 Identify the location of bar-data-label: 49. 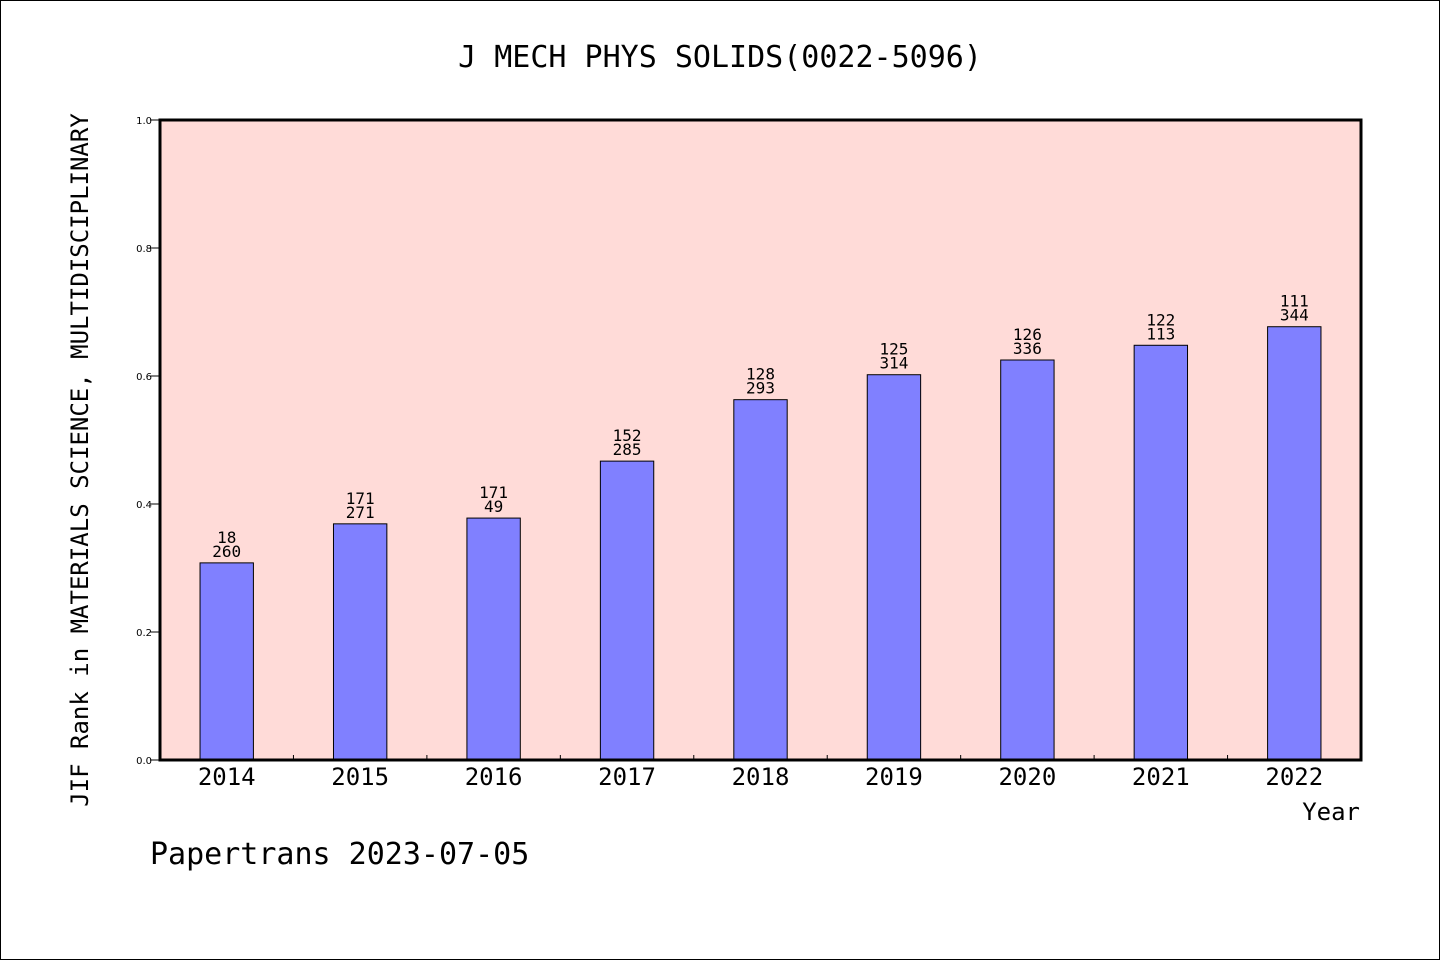
(493, 506).